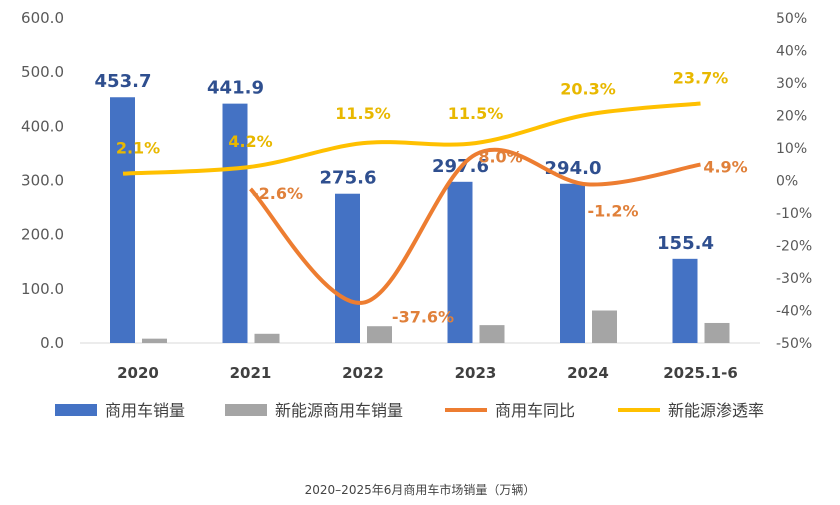 This screenshot has width=840, height=505. What do you see at coordinates (791, 52) in the screenshot?
I see `y2-tick-label: 40%` at bounding box center [791, 52].